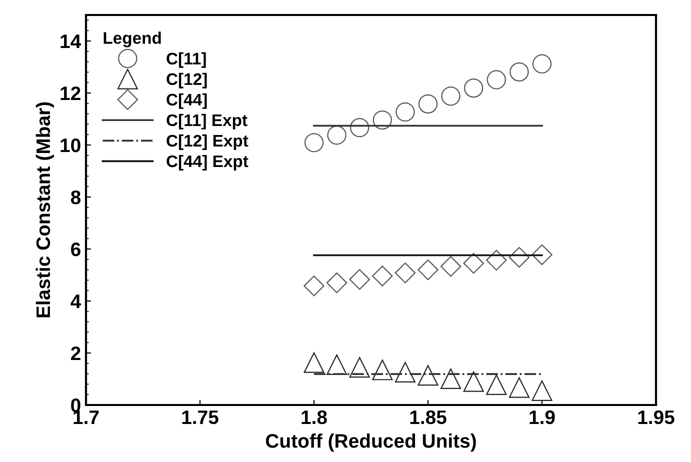 The image size is (691, 462). Describe the element at coordinates (207, 162) in the screenshot. I see `legend-label: C[44] Expt` at that location.